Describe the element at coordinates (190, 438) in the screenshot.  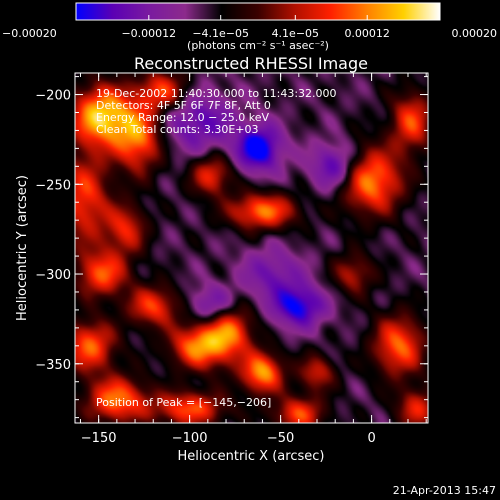
I see `x-tick-label: −100` at that location.